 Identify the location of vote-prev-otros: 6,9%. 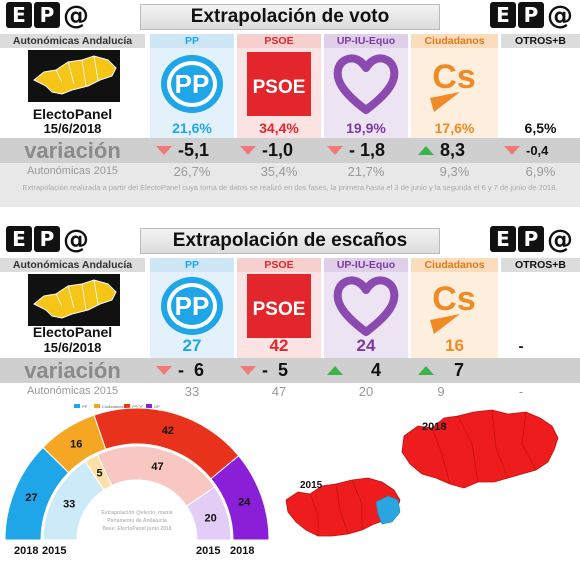
(540, 171).